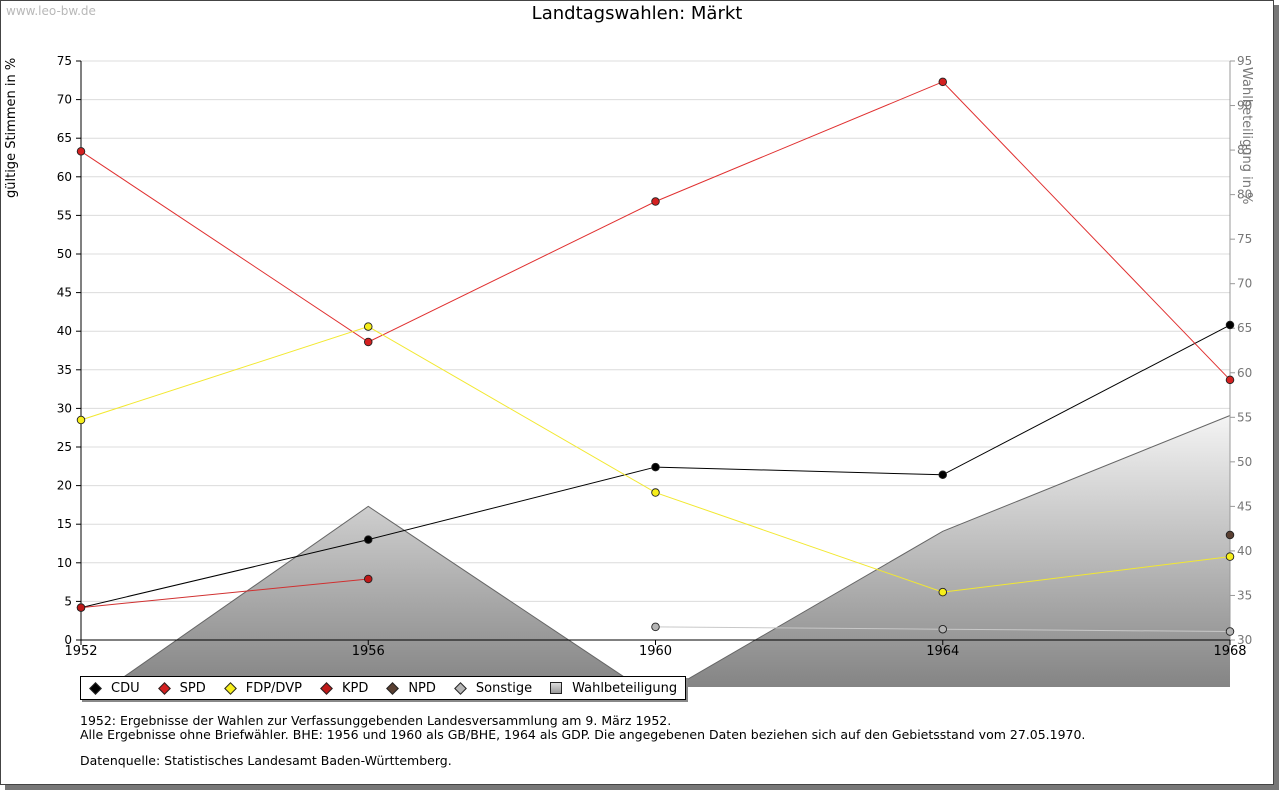  Describe the element at coordinates (64, 61) in the screenshot. I see `y-tick-label: 75` at that location.